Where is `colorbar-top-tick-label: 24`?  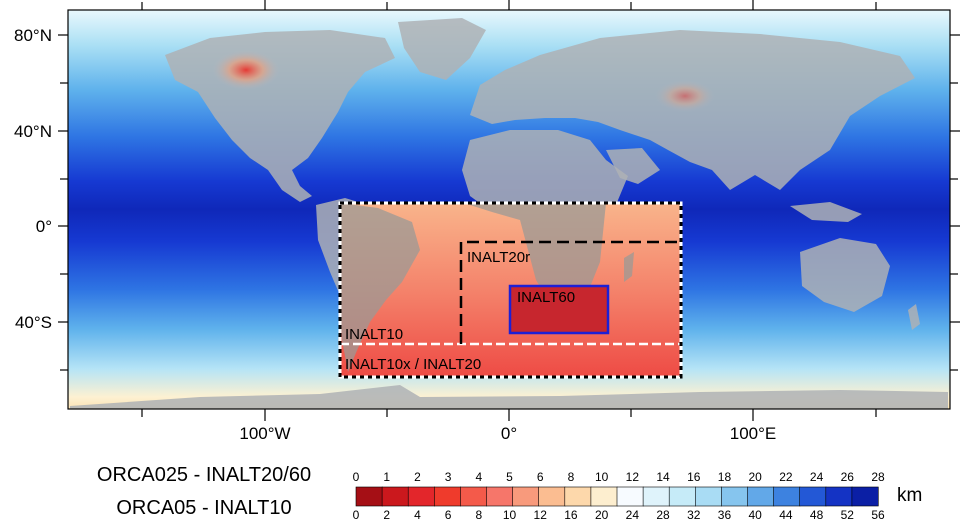
colorbar-top-tick-label: 24 is located at coordinates (817, 477).